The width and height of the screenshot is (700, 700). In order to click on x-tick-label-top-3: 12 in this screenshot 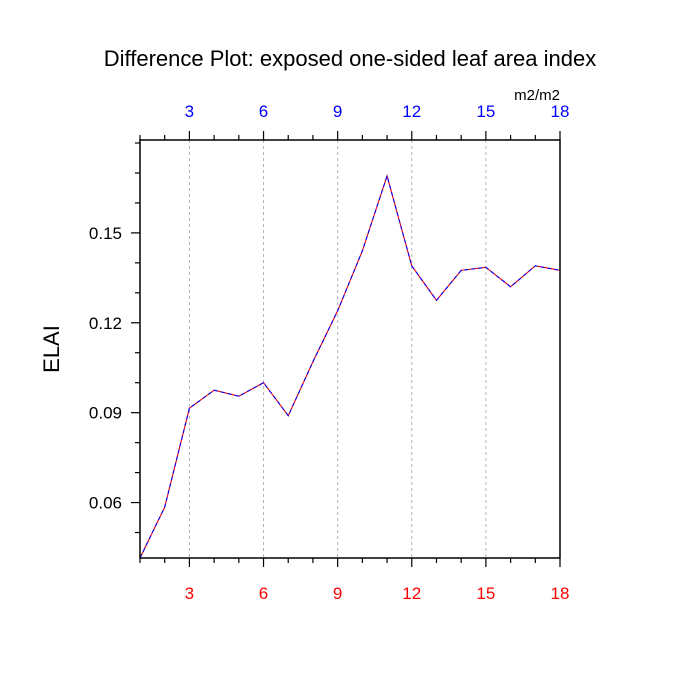, I will do `click(411, 111)`.